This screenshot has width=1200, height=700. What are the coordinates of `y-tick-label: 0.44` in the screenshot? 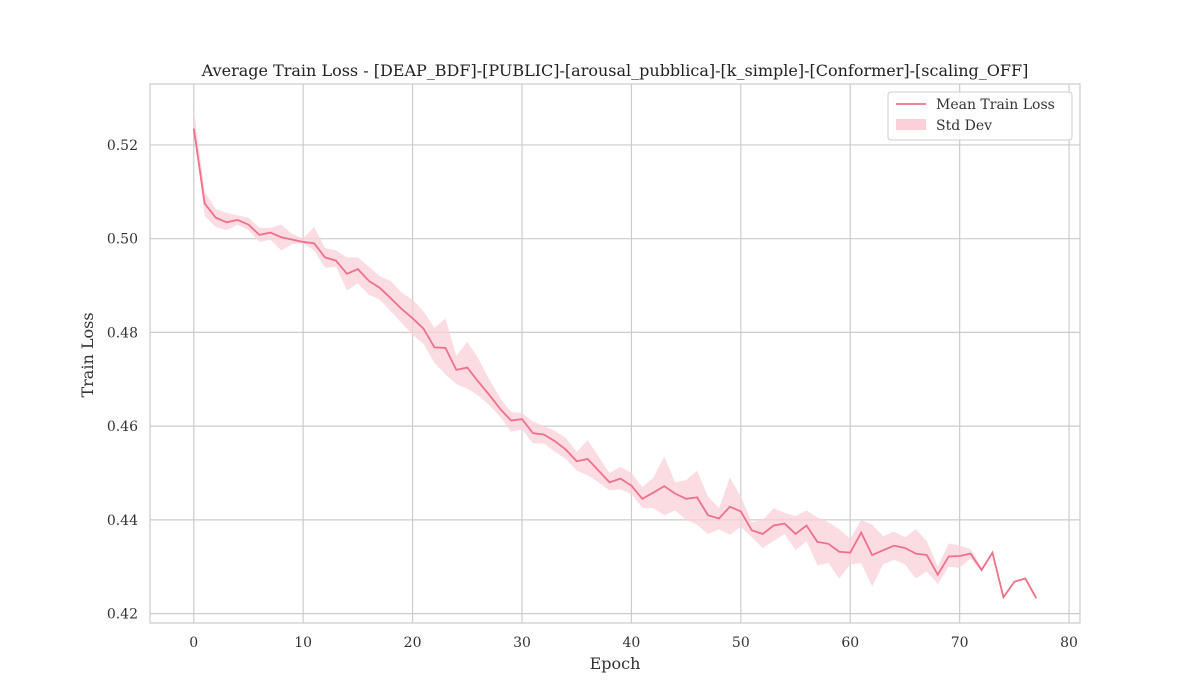 It's located at (122, 521).